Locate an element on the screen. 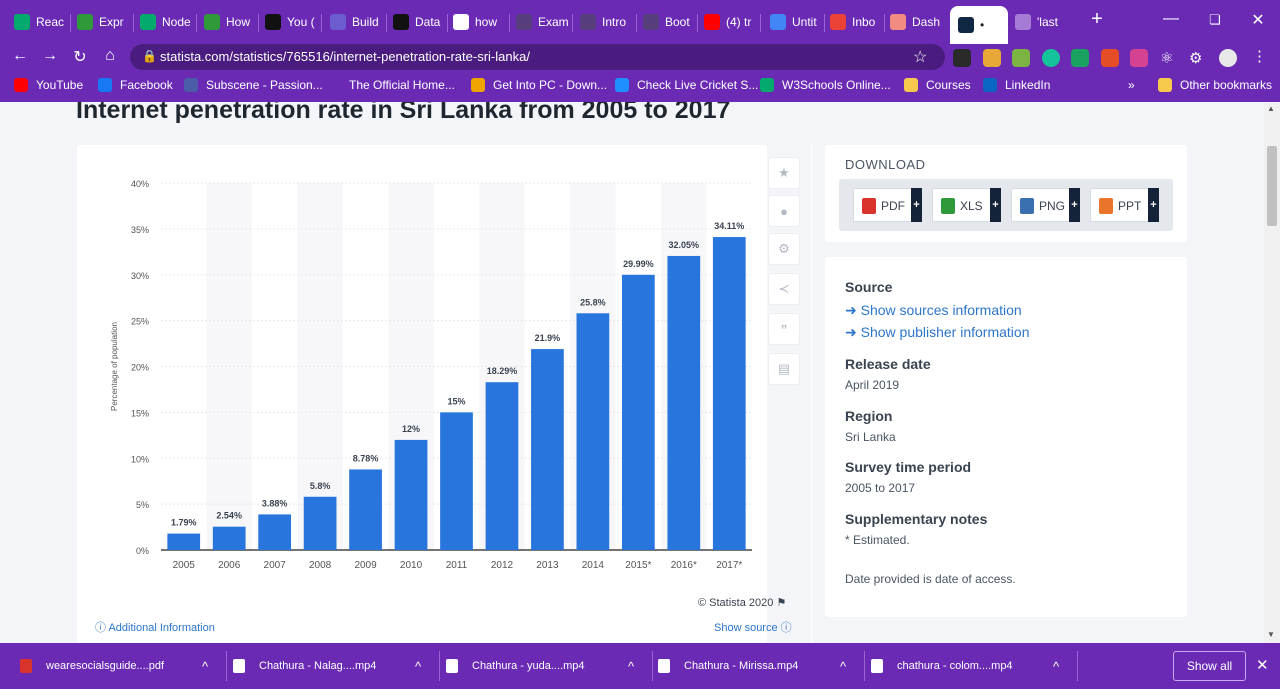  browser-tab: Dash is located at coordinates (915, 22).